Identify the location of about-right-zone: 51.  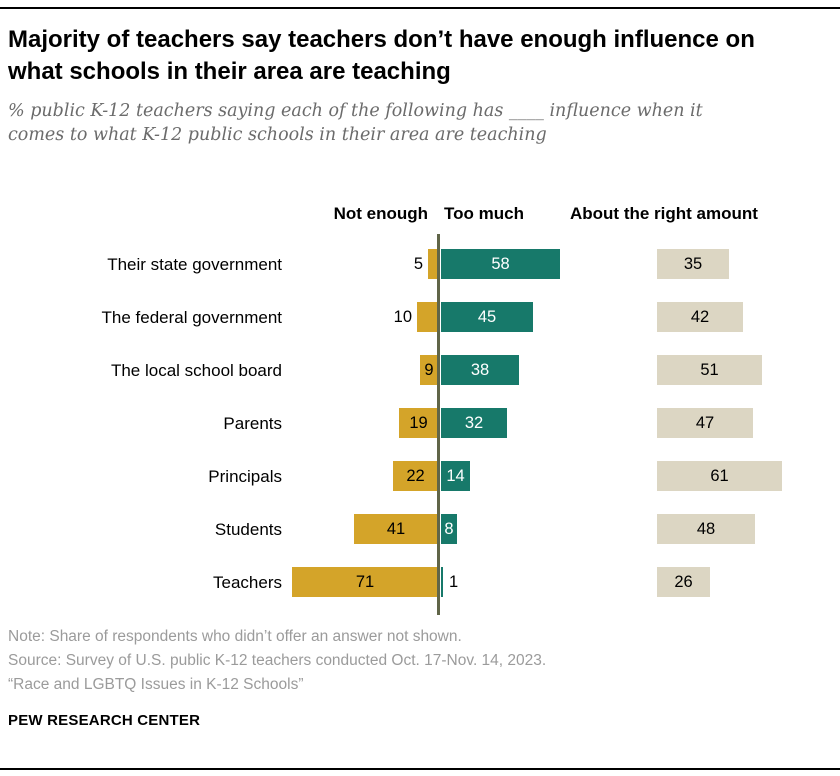
(744, 370).